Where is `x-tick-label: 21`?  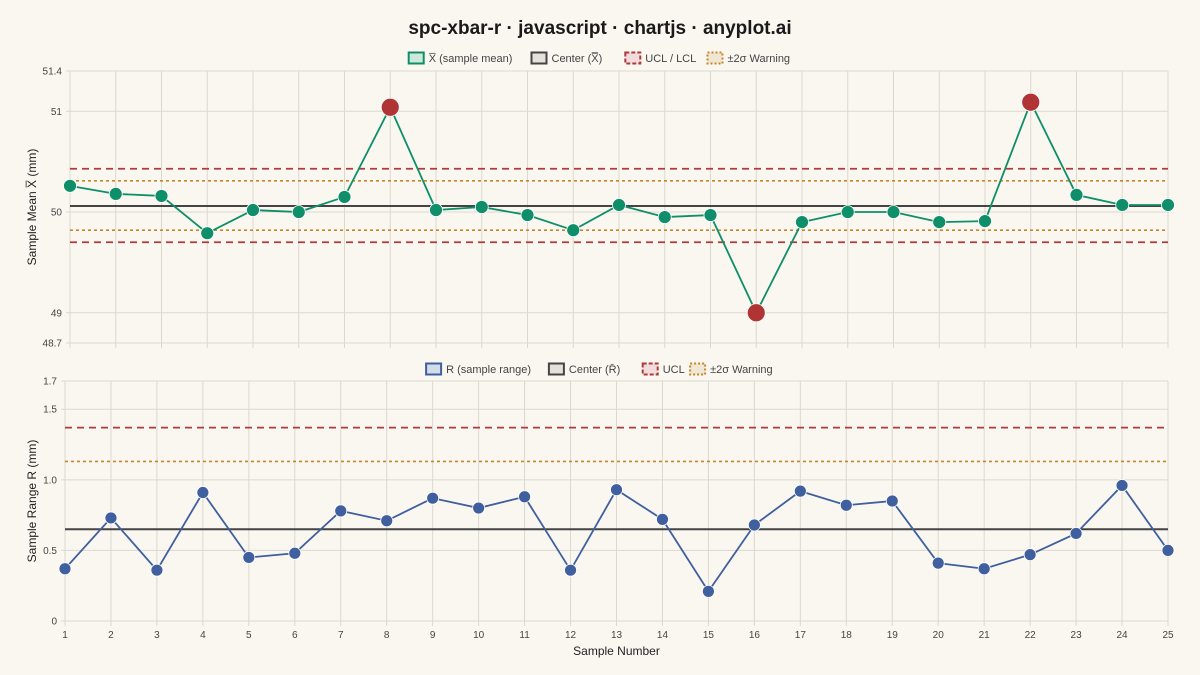
x-tick-label: 21 is located at coordinates (985, 635).